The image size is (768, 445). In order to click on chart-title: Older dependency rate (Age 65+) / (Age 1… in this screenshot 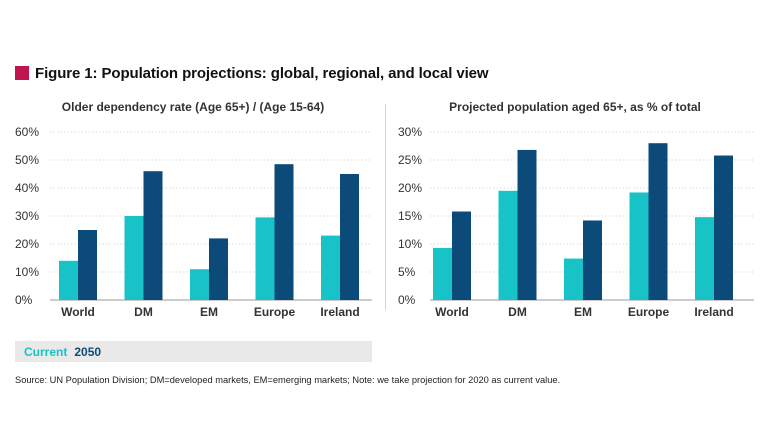, I will do `click(193, 107)`.